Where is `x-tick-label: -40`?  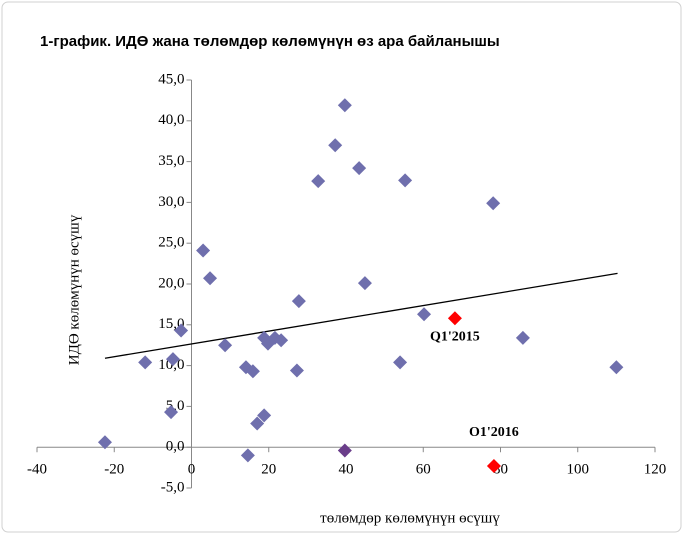 x-tick-label: -40 is located at coordinates (37, 470).